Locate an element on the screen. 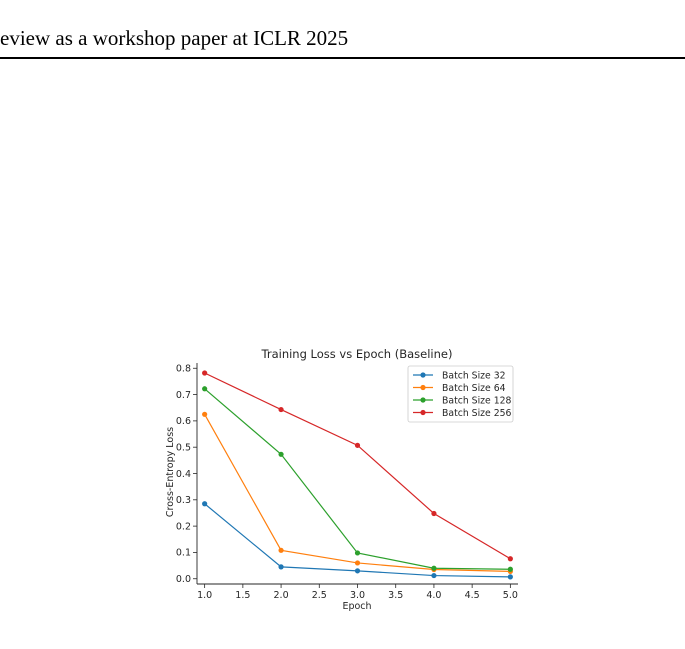  x-tick-label: 1.0 is located at coordinates (204, 595).